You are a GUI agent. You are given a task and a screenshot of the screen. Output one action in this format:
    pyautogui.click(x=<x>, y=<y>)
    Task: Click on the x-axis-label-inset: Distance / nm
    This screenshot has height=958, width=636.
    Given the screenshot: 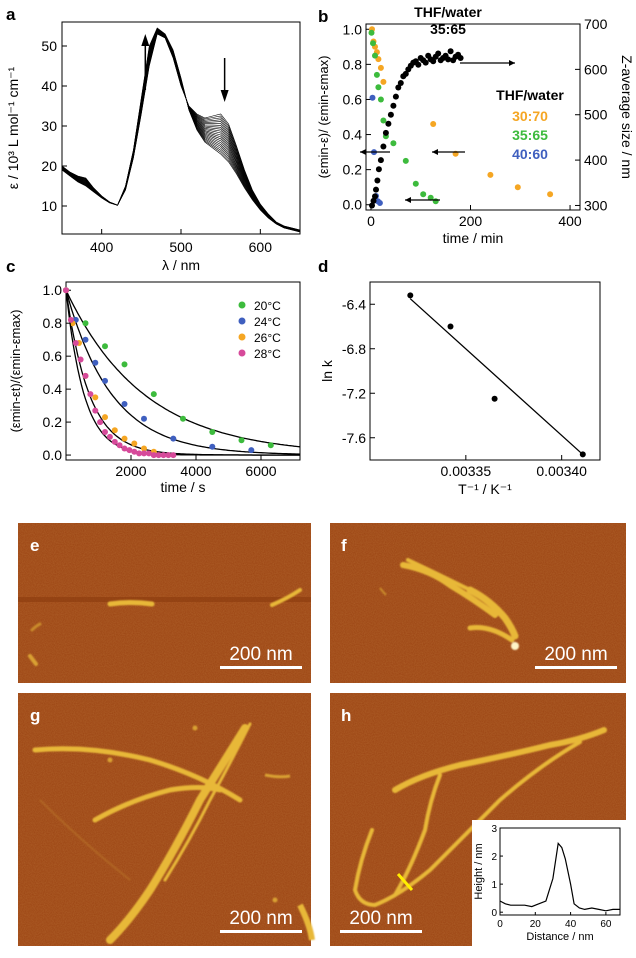 What is the action you would take?
    pyautogui.click(x=559, y=937)
    